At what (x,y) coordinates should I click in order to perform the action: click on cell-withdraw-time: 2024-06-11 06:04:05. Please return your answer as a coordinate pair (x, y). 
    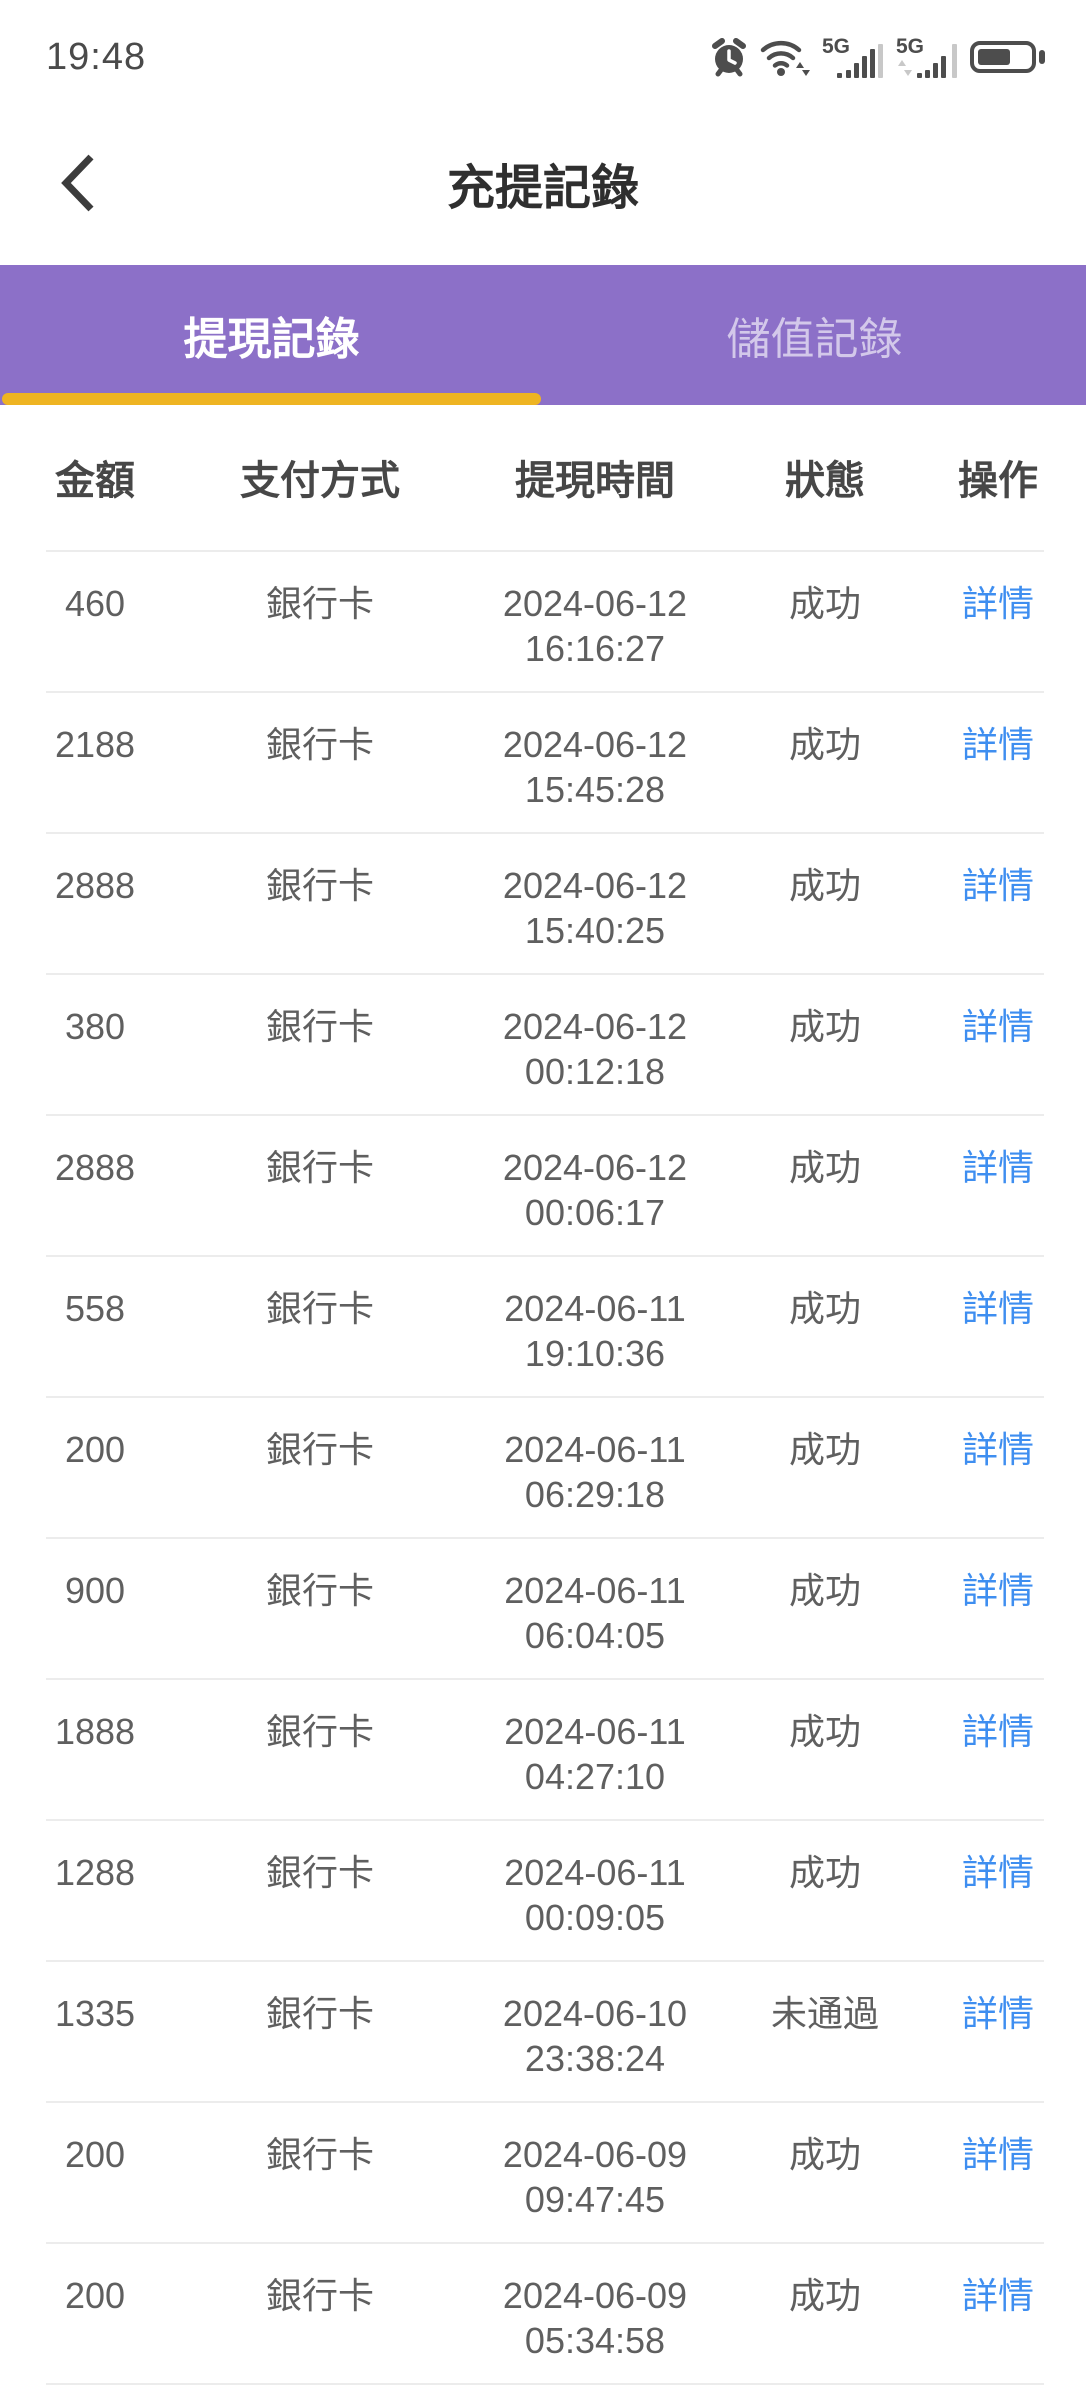
    Looking at the image, I should click on (595, 1624).